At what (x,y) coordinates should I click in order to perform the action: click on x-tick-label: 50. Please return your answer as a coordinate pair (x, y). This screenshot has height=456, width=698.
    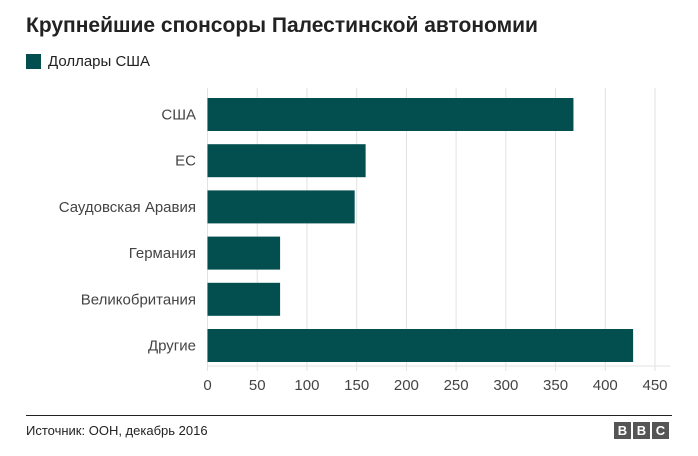
    Looking at the image, I should click on (257, 385).